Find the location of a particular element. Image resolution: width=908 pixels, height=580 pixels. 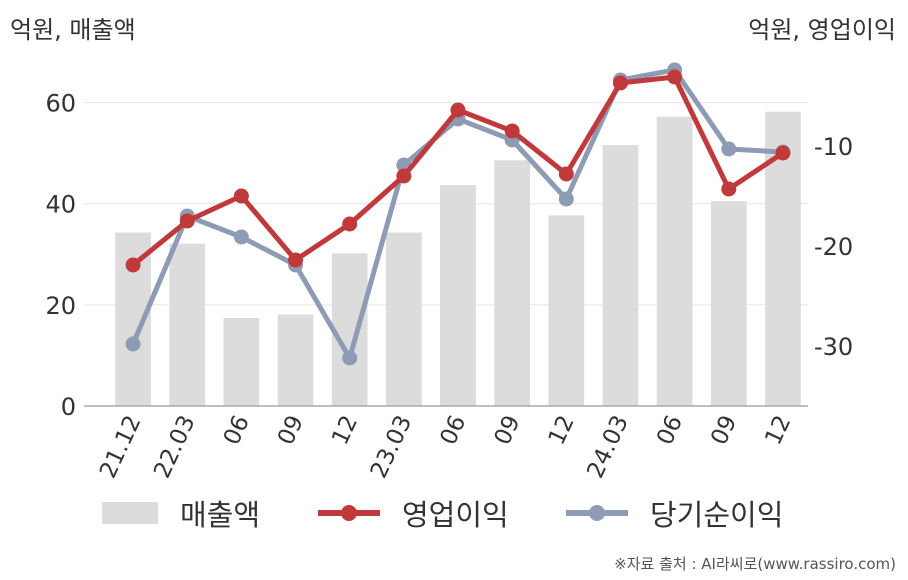

legend-label-sales: 매출액 is located at coordinates (220, 515).